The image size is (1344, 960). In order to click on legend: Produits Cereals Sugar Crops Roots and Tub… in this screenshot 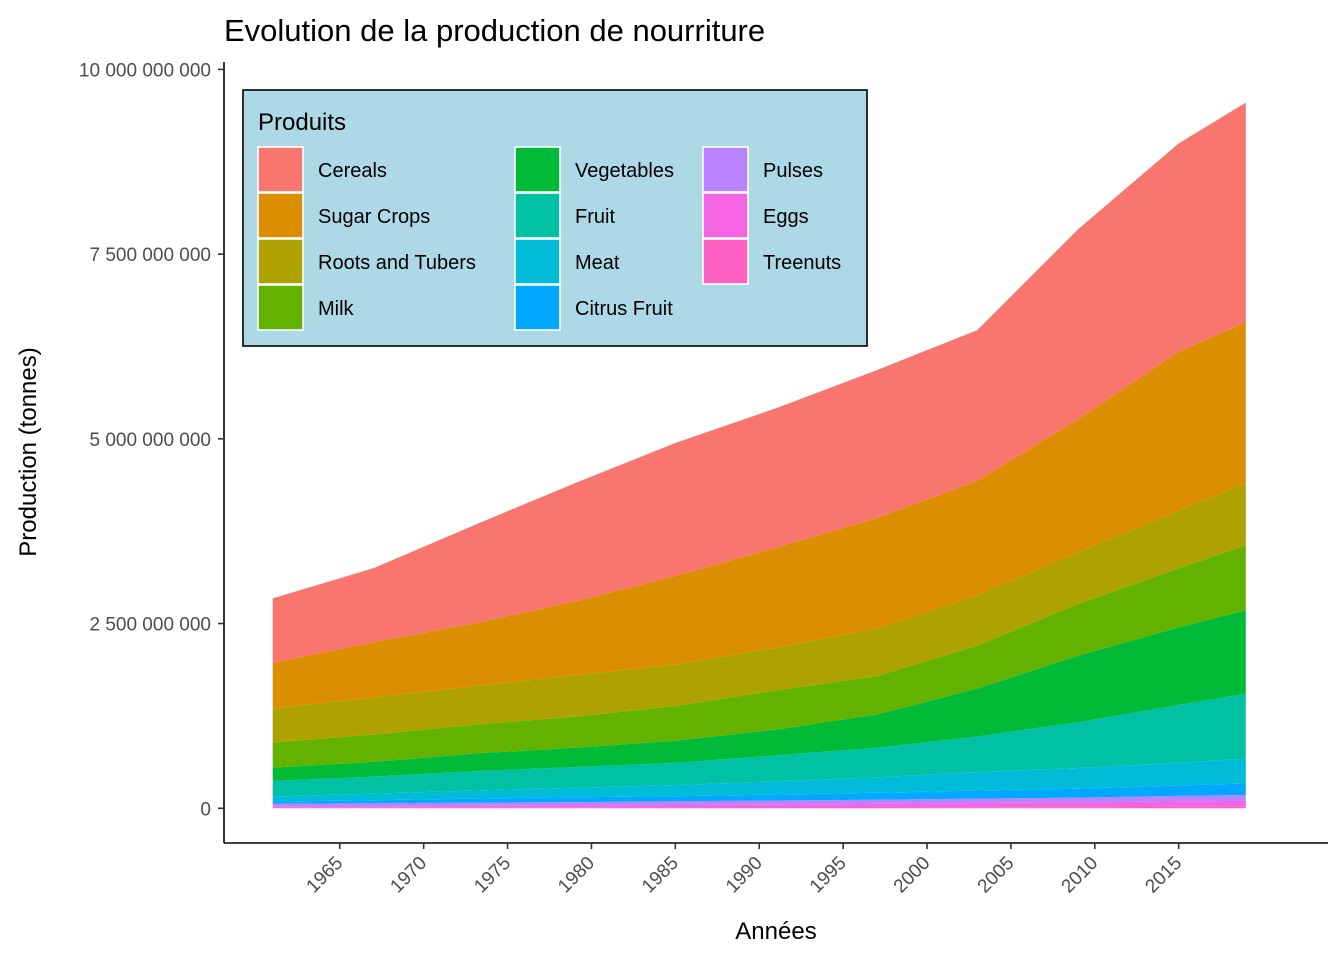, I will do `click(555, 218)`.